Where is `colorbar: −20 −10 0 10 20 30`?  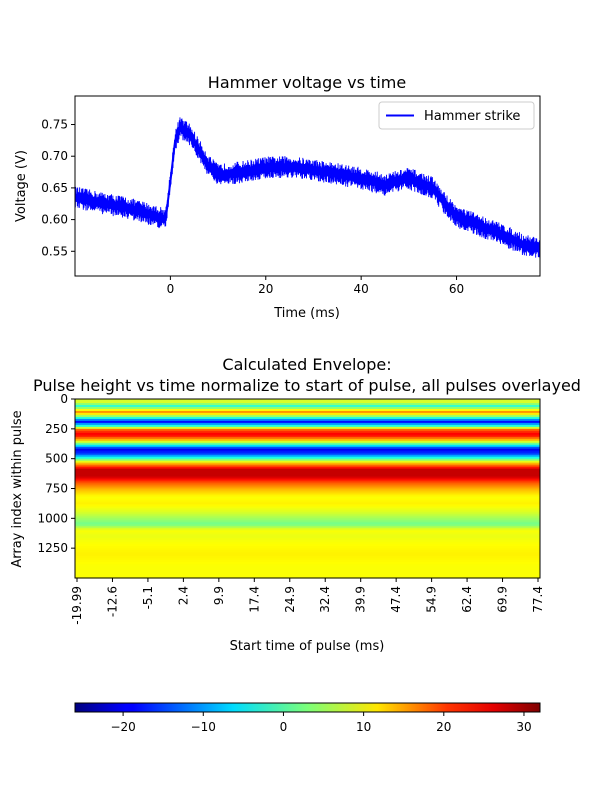
colorbar: −20 −10 0 10 20 30 is located at coordinates (307, 718).